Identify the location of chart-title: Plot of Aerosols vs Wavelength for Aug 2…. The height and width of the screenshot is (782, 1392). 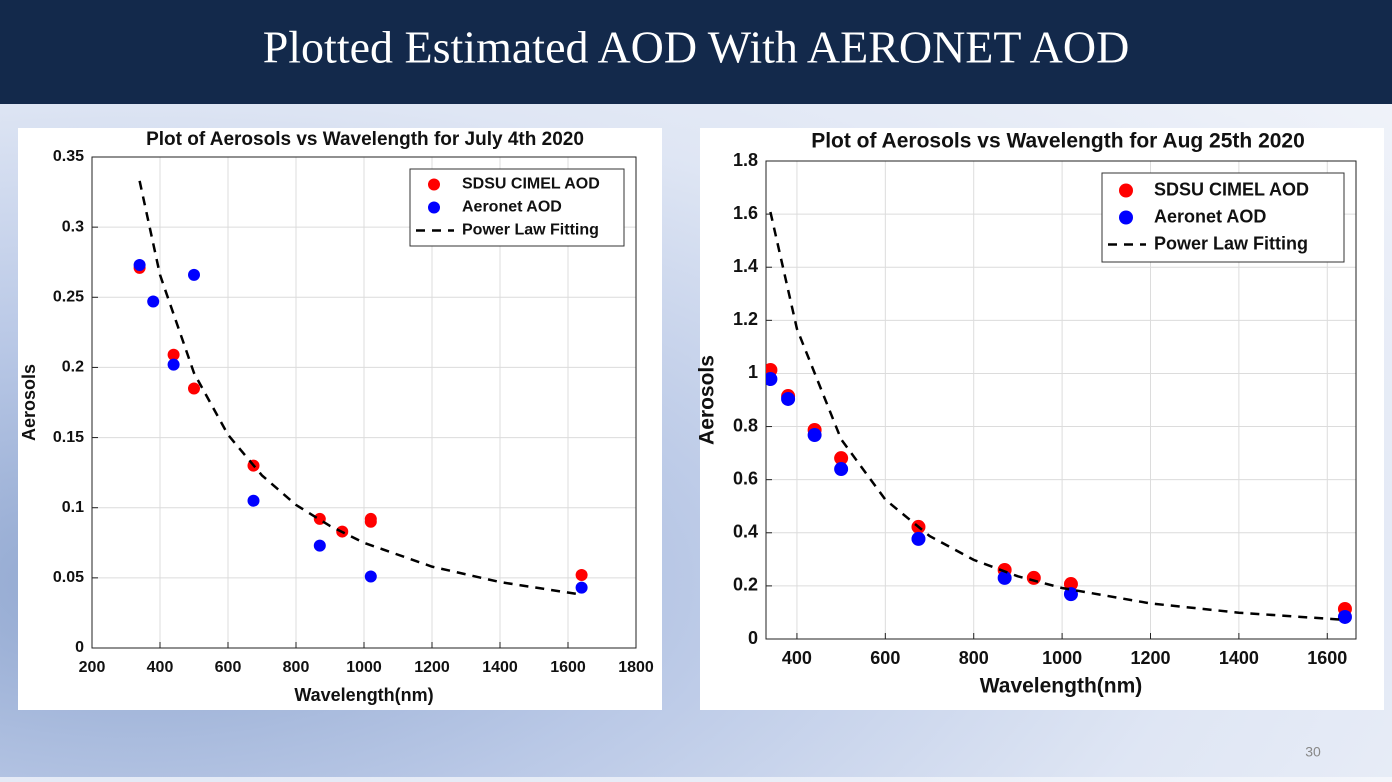
(1058, 141).